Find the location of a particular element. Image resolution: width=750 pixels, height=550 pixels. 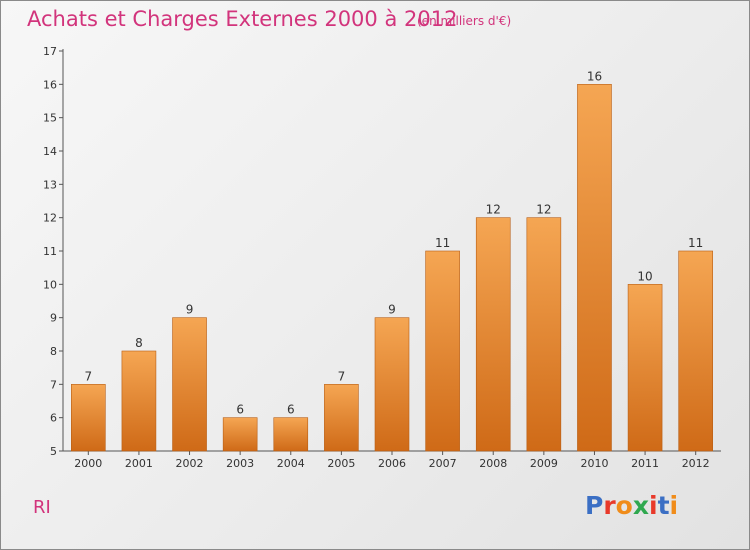

x-tick-label: 2012 is located at coordinates (696, 463).